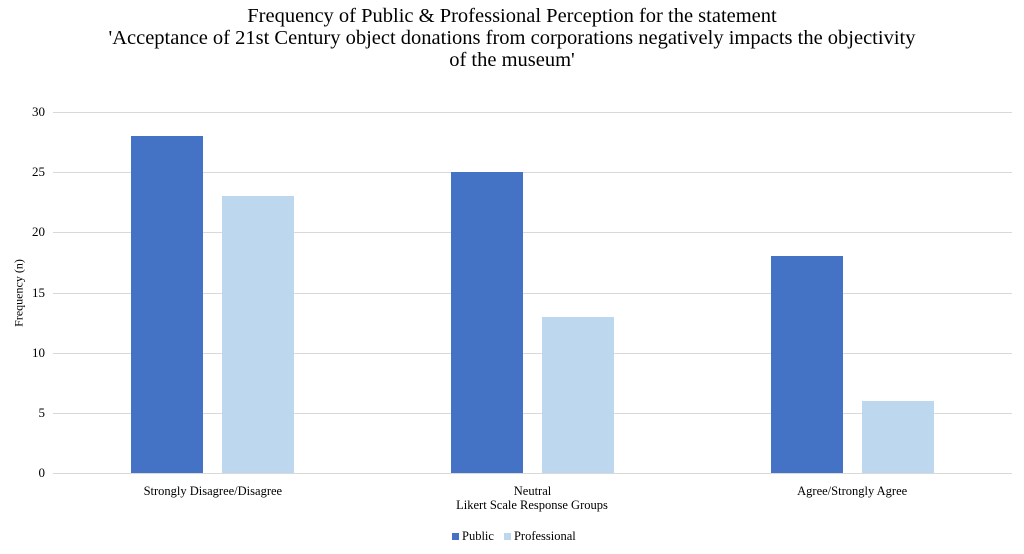 Image resolution: width=1024 pixels, height=554 pixels. I want to click on legend: Public Professional, so click(514, 536).